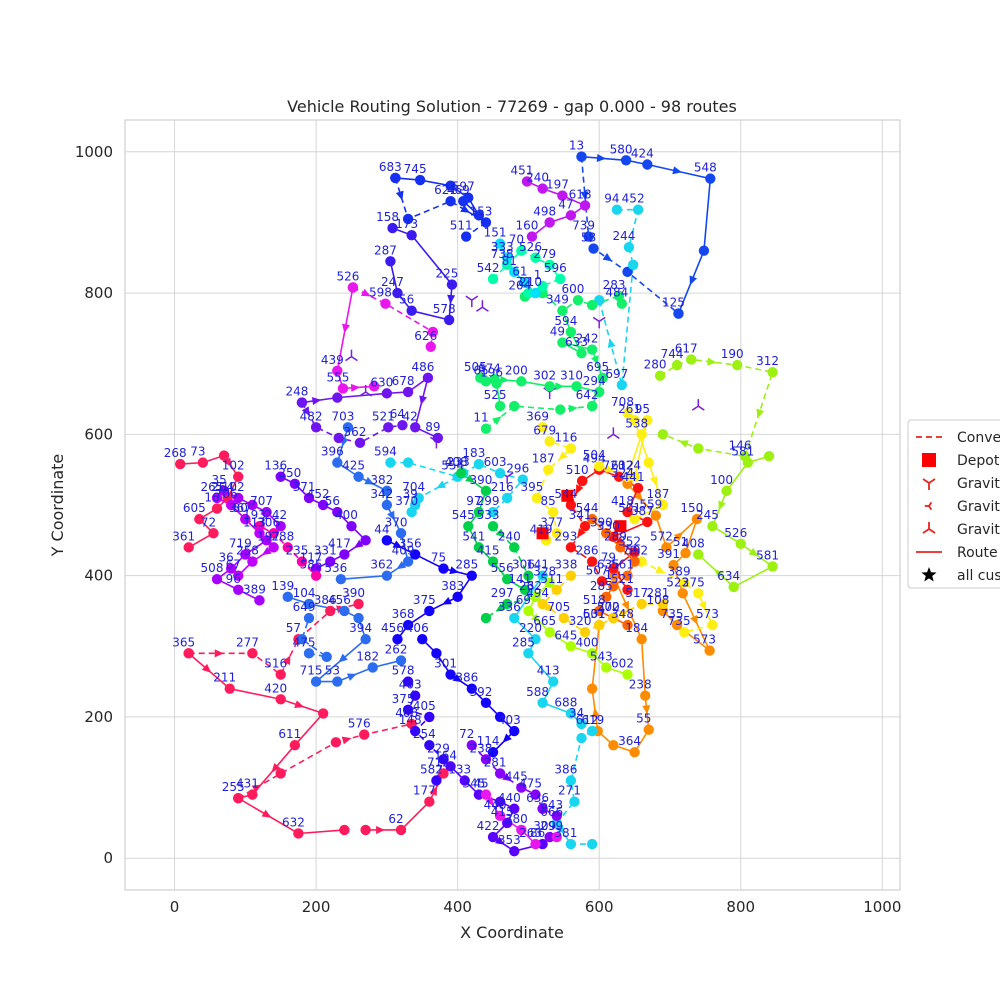  What do you see at coordinates (466, 734) in the screenshot?
I see `node-label: 72` at bounding box center [466, 734].